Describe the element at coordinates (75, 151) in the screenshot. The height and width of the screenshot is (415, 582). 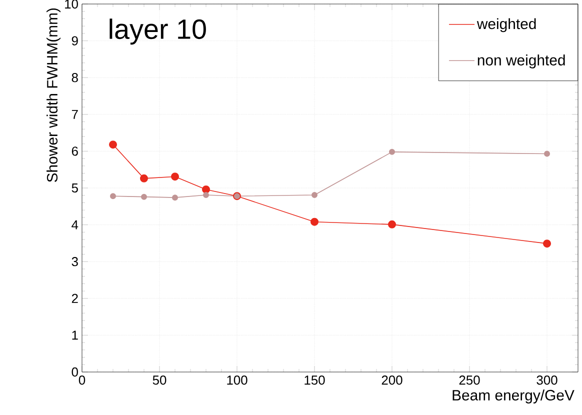
I see `y-tick-label: 6` at that location.